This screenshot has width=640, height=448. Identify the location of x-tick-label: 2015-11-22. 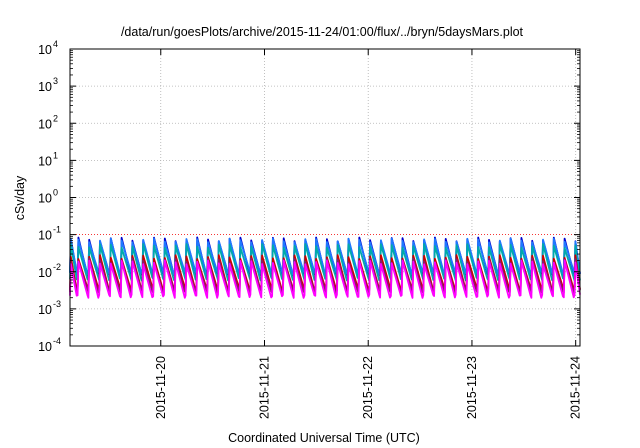
(368, 387).